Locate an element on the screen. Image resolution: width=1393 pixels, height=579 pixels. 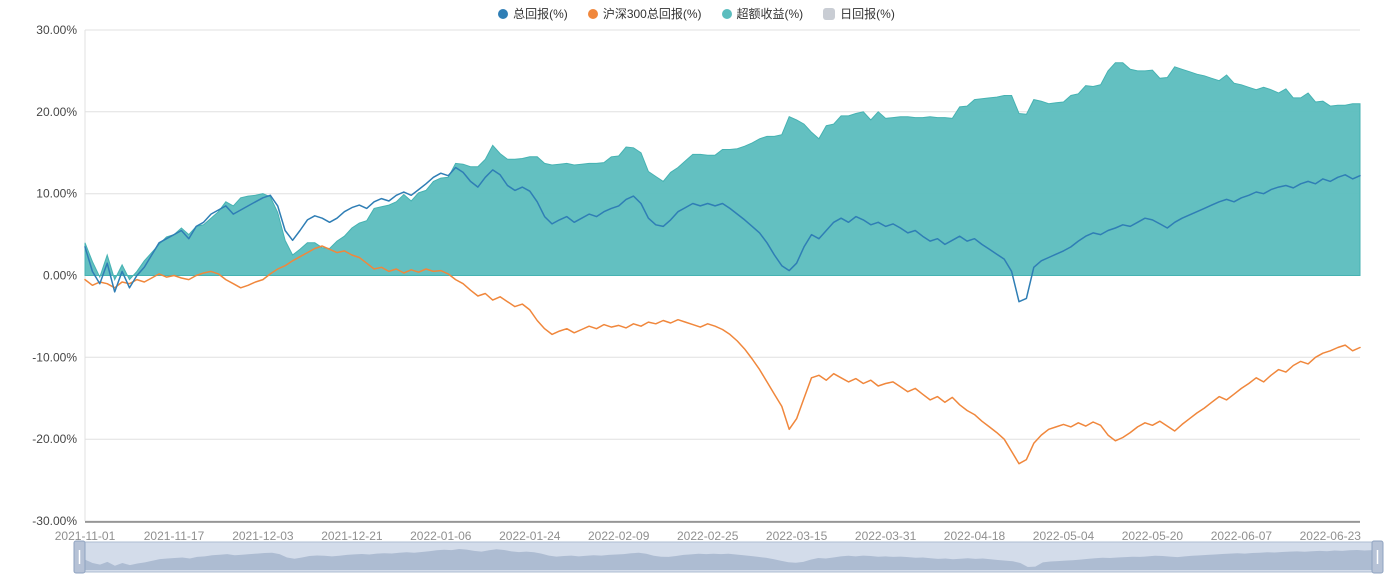
x-axis-label: 2021-12-21 is located at coordinates (352, 536).